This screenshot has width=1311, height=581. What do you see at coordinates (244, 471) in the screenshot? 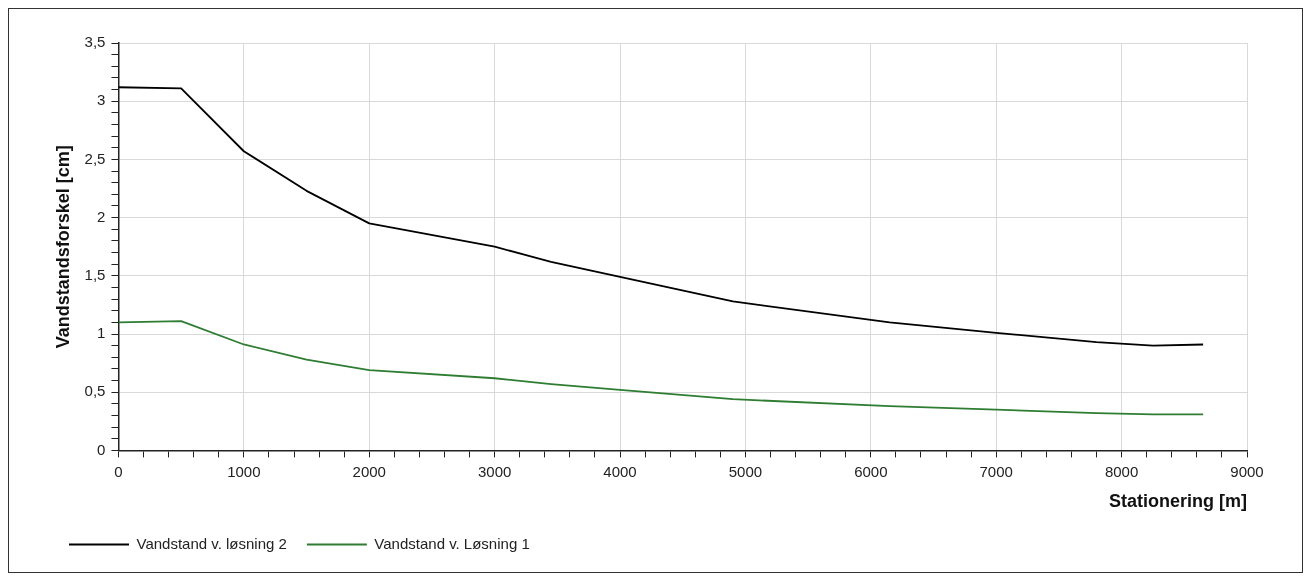
I see `x-tick-label: 1000` at bounding box center [244, 471].